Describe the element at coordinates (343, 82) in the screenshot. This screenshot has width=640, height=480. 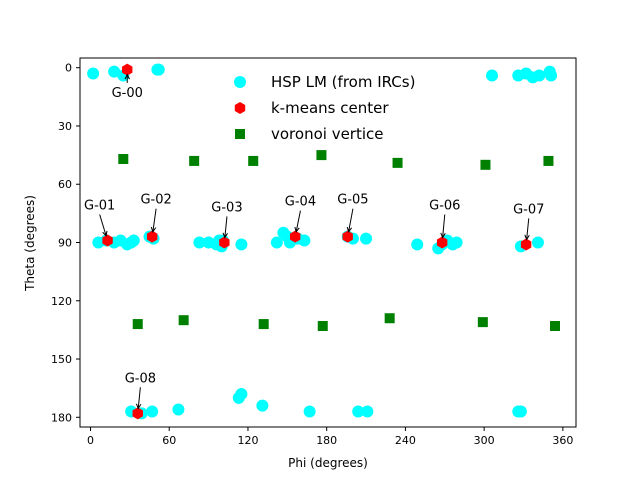
I see `legend-label: HSP LM (from IRCs)` at that location.